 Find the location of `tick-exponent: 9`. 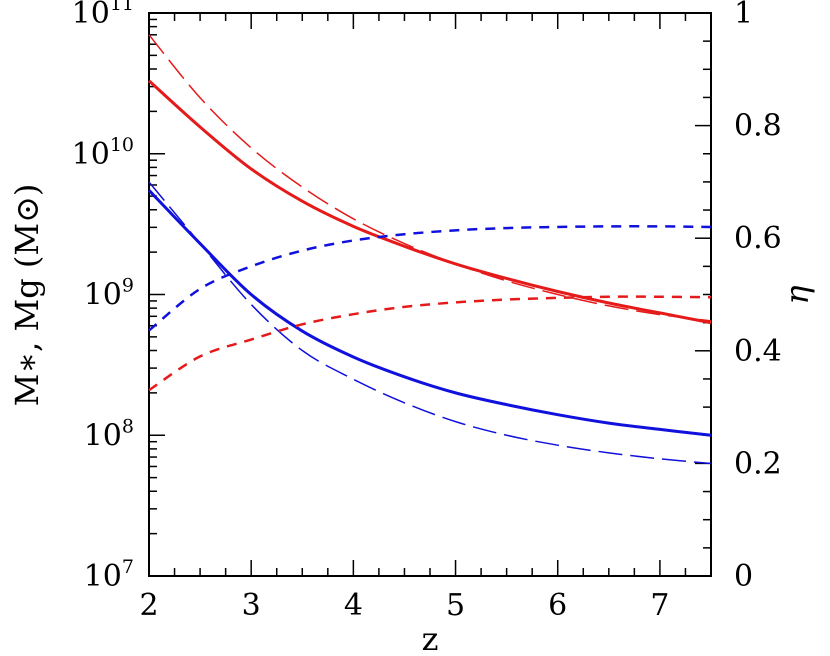

tick-exponent: 9 is located at coordinates (128, 286).